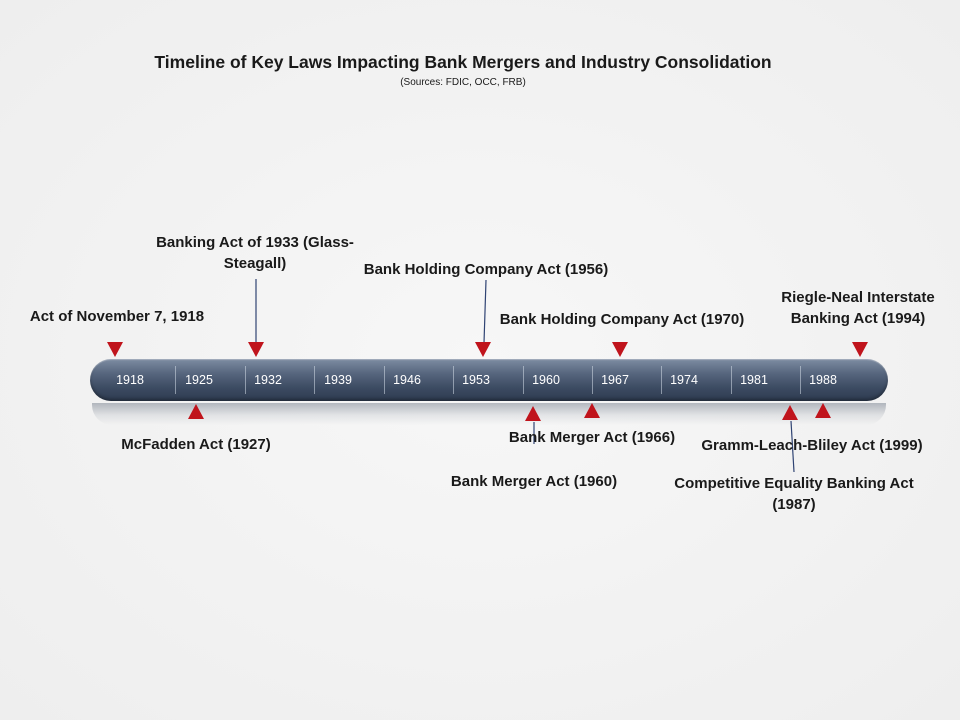 This screenshot has width=960, height=720. Describe the element at coordinates (115, 349) in the screenshot. I see `marker-down-1918` at that location.